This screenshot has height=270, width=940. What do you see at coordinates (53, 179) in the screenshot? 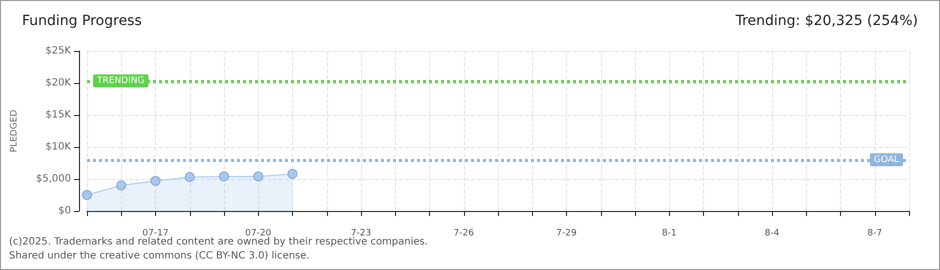
I see `y-tick-label: $5,000` at bounding box center [53, 179].